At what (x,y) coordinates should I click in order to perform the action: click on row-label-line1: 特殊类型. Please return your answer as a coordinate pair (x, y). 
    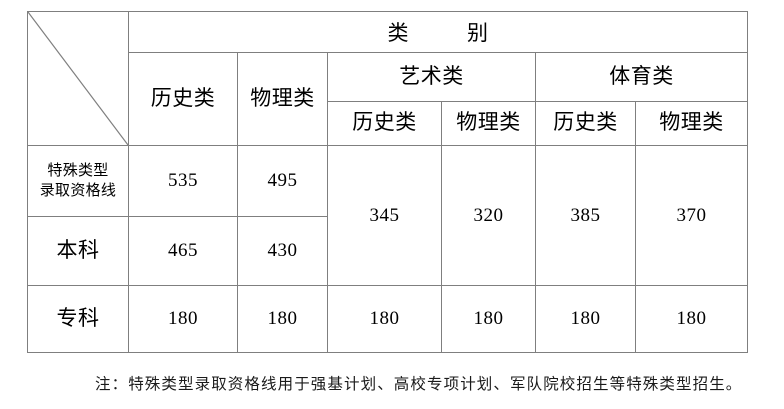
    Looking at the image, I should click on (78, 170).